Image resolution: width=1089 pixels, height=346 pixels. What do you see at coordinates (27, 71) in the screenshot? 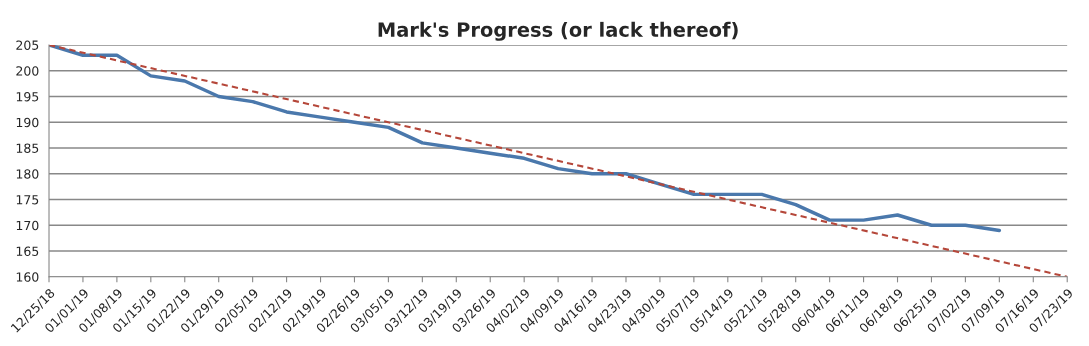
I see `y-tick-label: 200` at bounding box center [27, 71].